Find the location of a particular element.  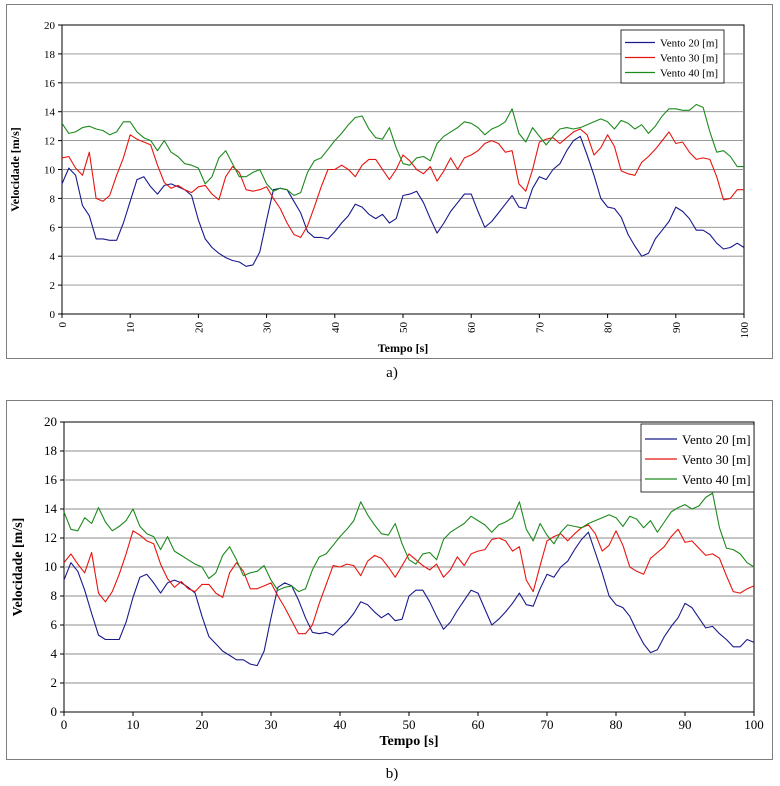

x-tick-label-a: 50 is located at coordinates (404, 328).